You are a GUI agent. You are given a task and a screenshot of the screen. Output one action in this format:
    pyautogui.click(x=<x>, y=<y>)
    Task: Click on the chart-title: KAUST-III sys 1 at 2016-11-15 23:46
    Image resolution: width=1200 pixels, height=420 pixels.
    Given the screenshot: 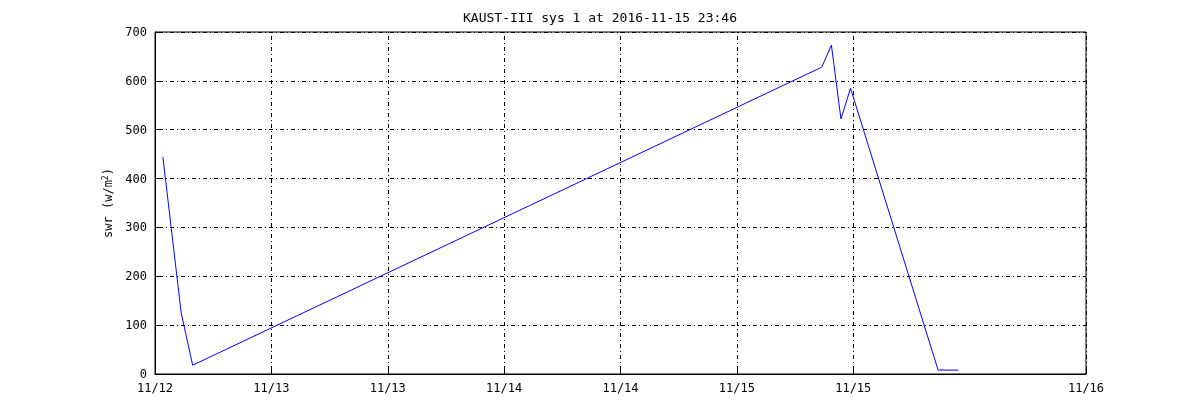 What is the action you would take?
    pyautogui.click(x=600, y=17)
    